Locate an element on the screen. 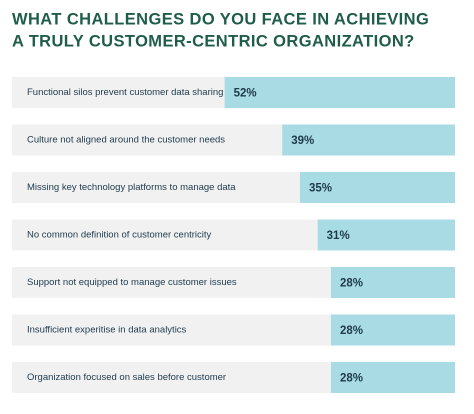  value-label: 52% is located at coordinates (245, 94).